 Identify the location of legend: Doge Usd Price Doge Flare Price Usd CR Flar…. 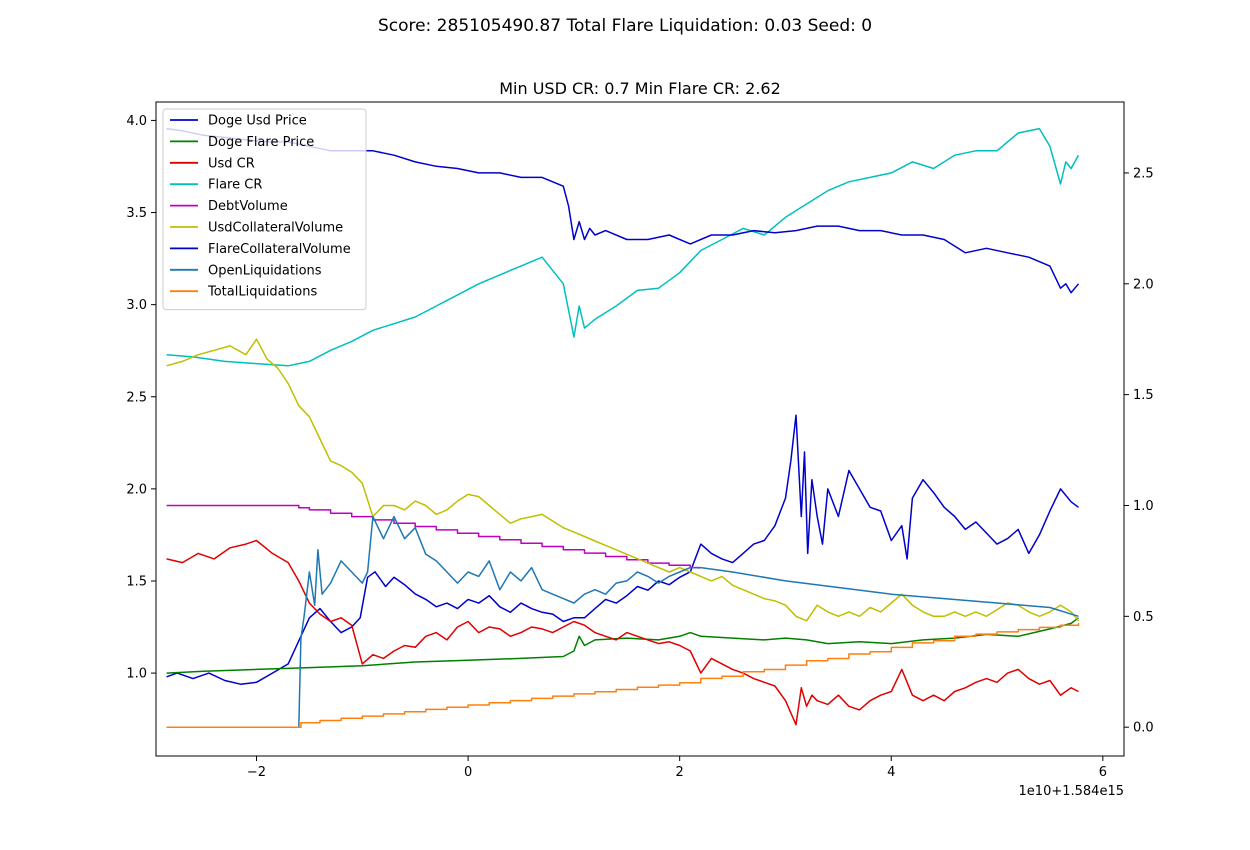
(264, 209).